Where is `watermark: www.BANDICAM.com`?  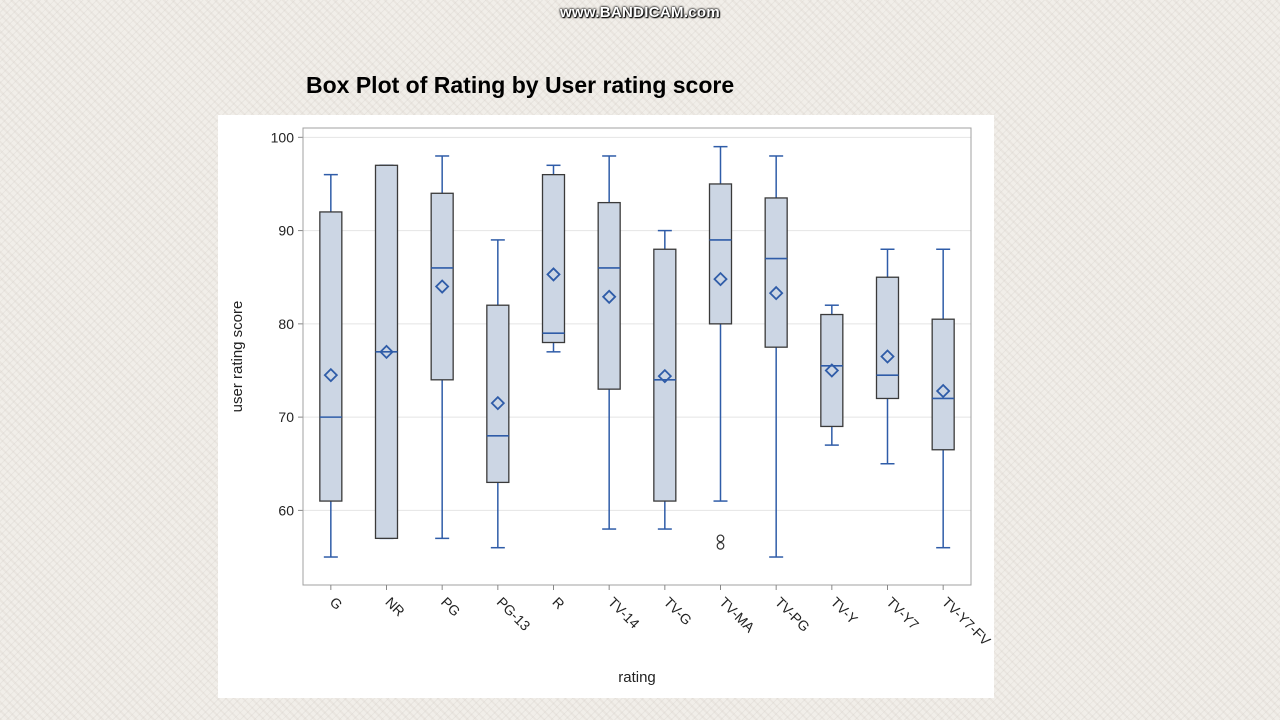 watermark: www.BANDICAM.com is located at coordinates (640, 12).